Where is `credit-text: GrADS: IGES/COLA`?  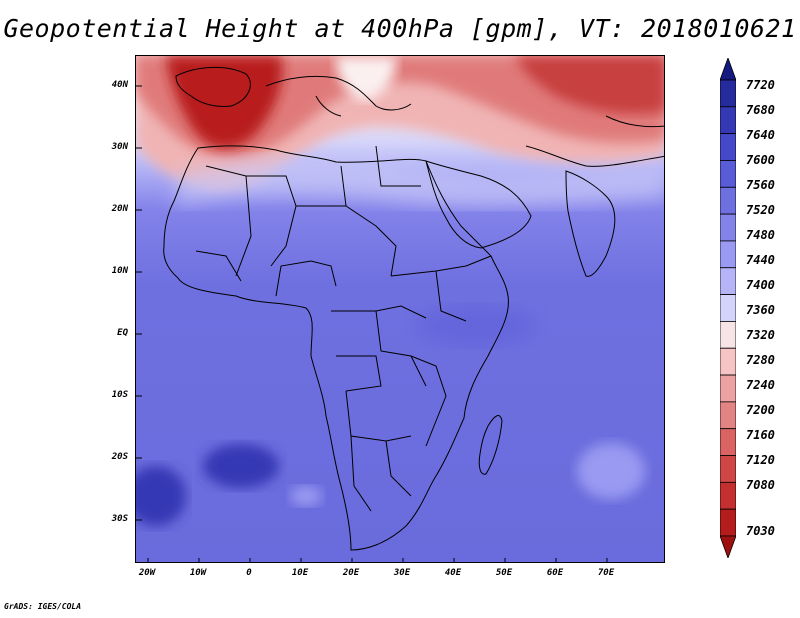
credit-text: GrADS: IGES/COLA is located at coordinates (43, 606).